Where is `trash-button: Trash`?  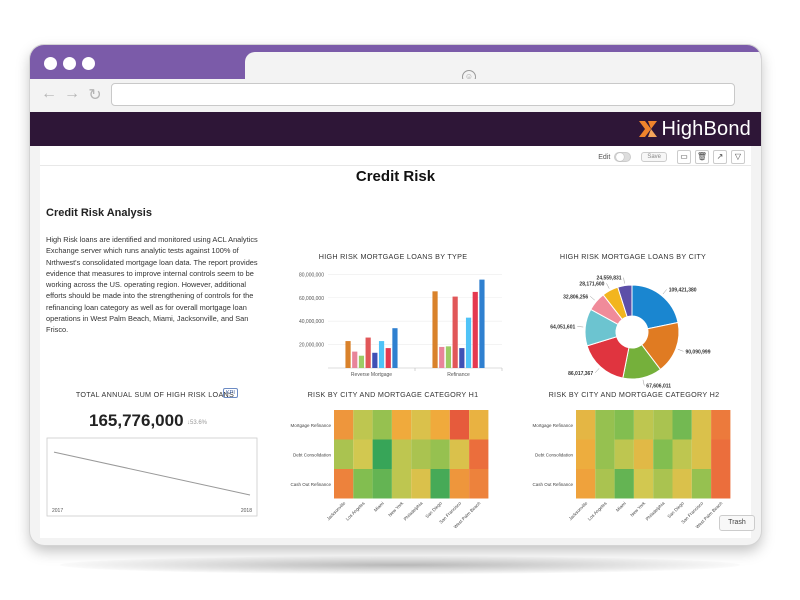
trash-button: Trash is located at coordinates (737, 523).